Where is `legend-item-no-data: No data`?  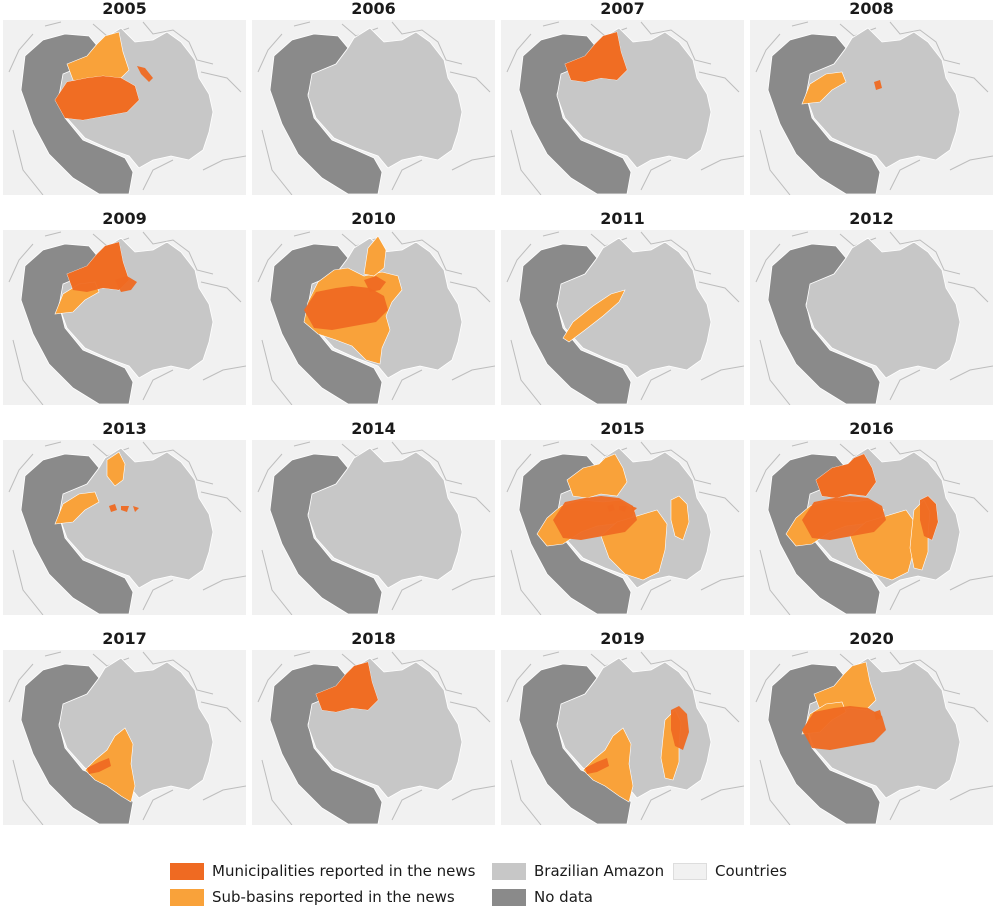 legend-item-no-data: No data is located at coordinates (582, 897).